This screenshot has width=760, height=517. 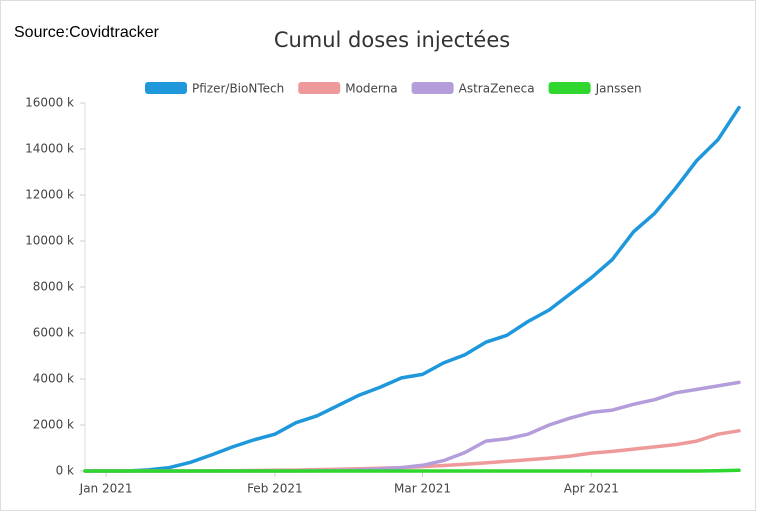 What do you see at coordinates (371, 89) in the screenshot?
I see `legend-label: Moderna` at bounding box center [371, 89].